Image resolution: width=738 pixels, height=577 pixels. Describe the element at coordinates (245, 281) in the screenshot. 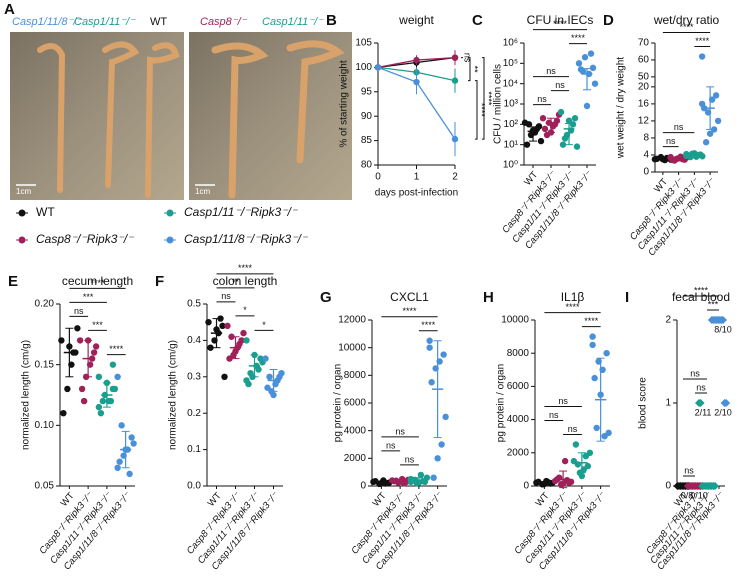

I see `chart-title: colon length` at that location.